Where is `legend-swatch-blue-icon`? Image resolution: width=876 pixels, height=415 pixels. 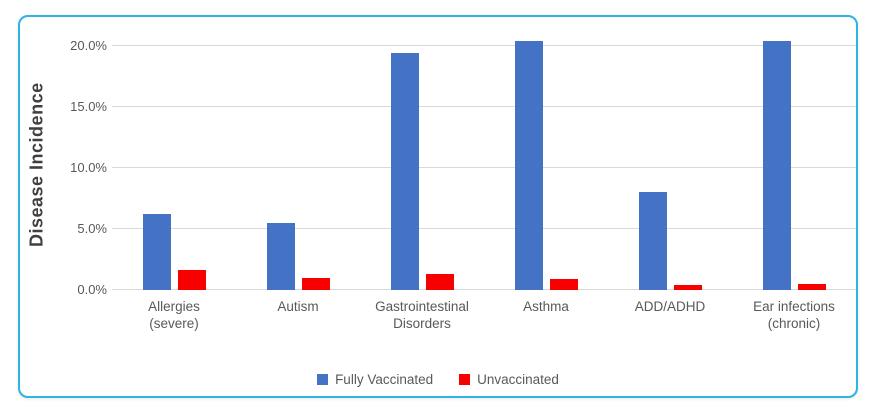
legend-swatch-blue-icon is located at coordinates (323, 379).